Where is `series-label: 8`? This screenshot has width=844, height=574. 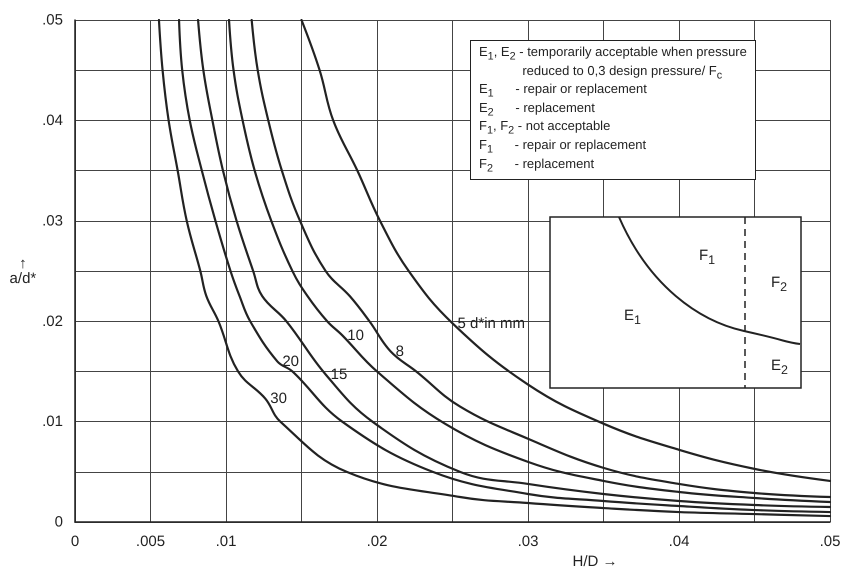
series-label: 8 is located at coordinates (400, 351).